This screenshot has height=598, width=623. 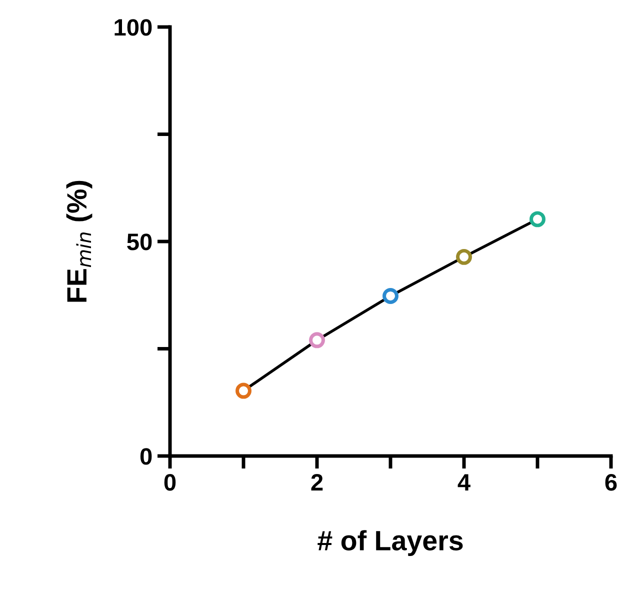 What do you see at coordinates (139, 242) in the screenshot?
I see `y-tick-label: 50` at bounding box center [139, 242].